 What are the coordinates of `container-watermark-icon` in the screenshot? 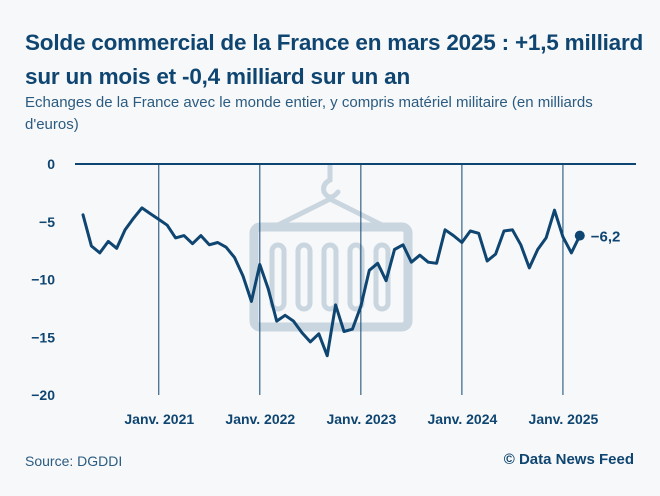 It's located at (331, 247).